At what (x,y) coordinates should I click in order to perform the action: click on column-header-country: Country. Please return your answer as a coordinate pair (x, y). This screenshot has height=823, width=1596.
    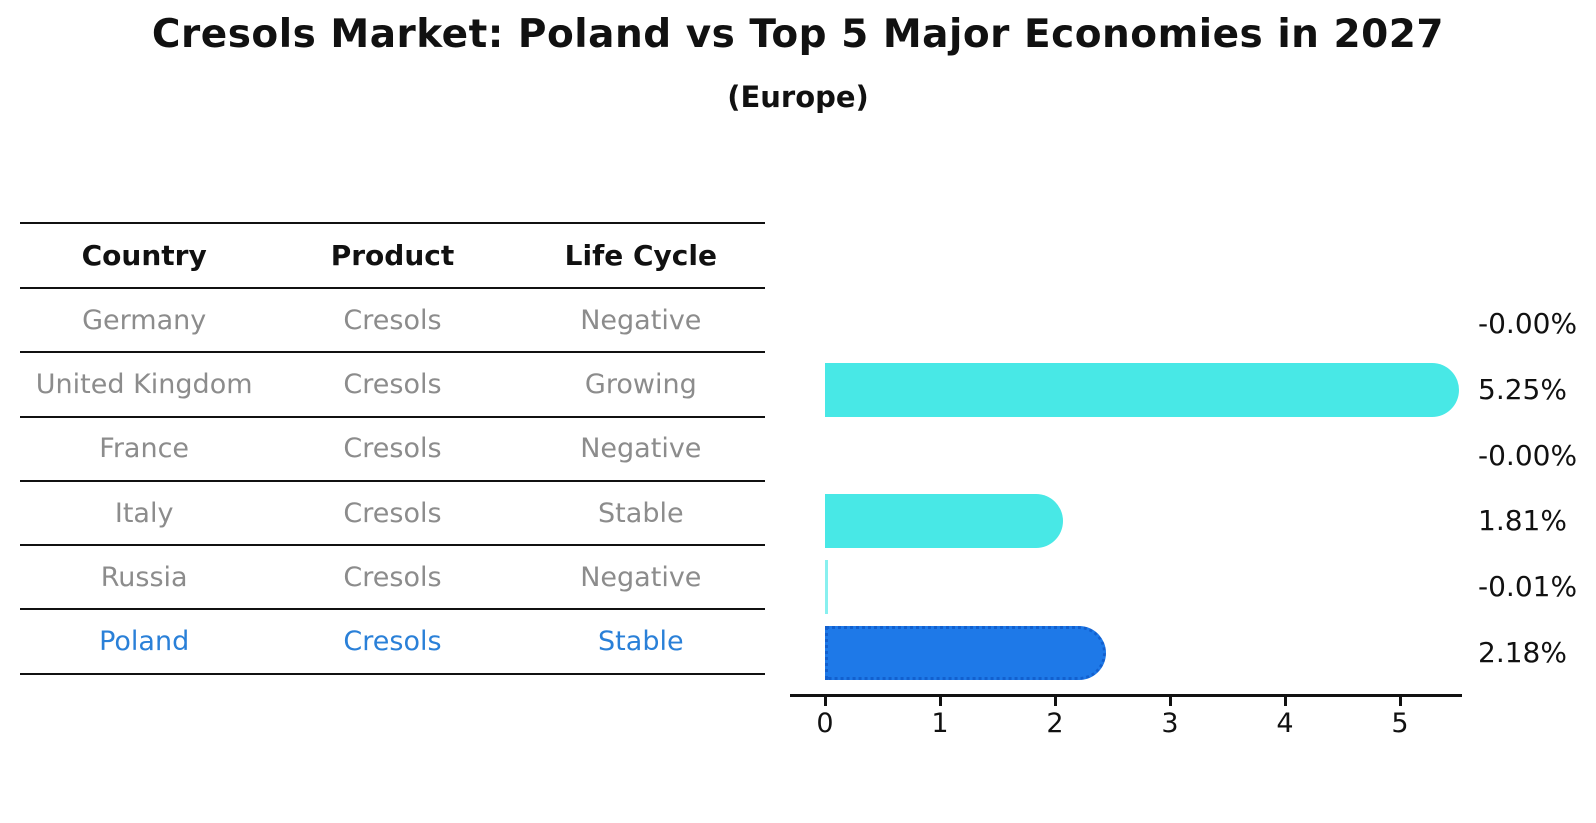
    Looking at the image, I should click on (144, 255).